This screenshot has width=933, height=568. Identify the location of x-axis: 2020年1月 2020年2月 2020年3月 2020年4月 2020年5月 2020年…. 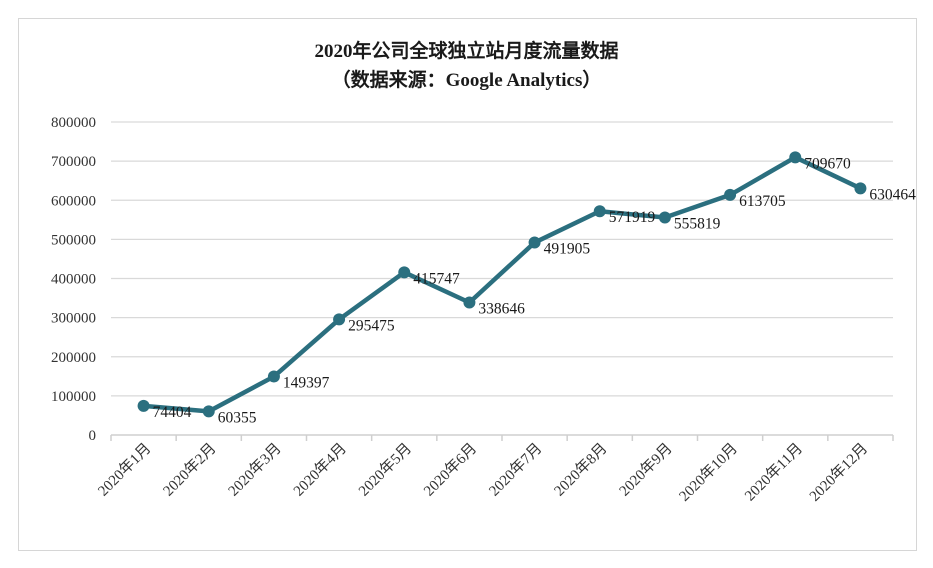
(494, 469).